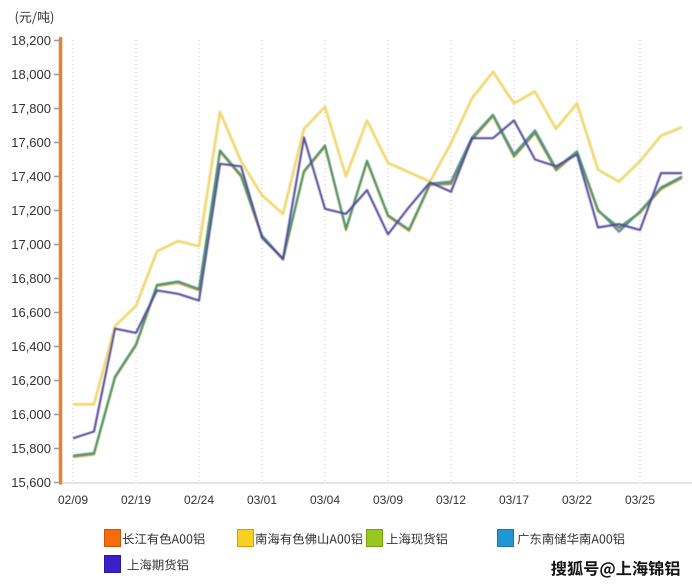 This screenshot has height=585, width=692. I want to click on svg-text: 03/22, so click(577, 500).